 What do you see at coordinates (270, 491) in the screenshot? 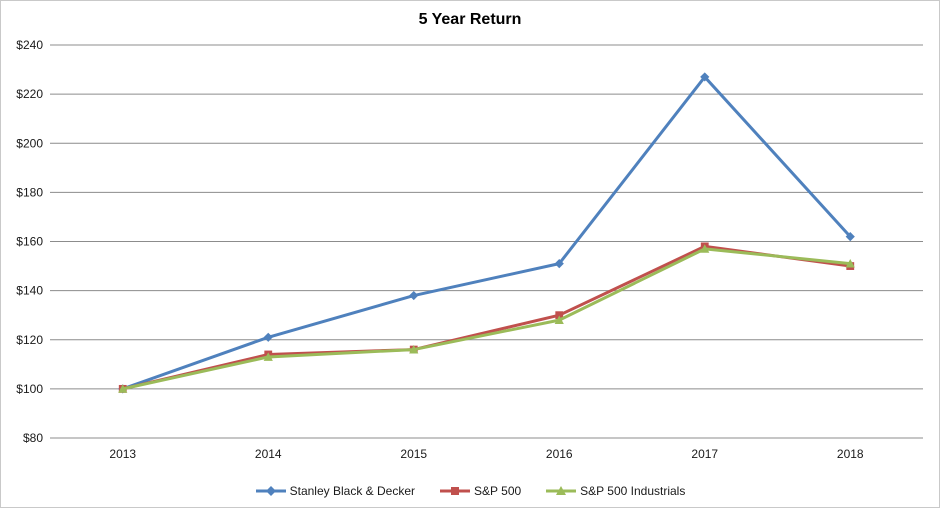
I see `legend-marker-diamond-icon` at bounding box center [270, 491].